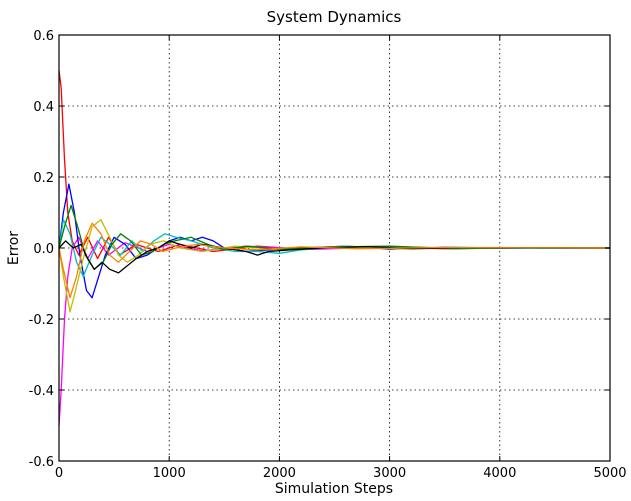  I want to click on y-tick-label: 0.0, so click(43, 249).